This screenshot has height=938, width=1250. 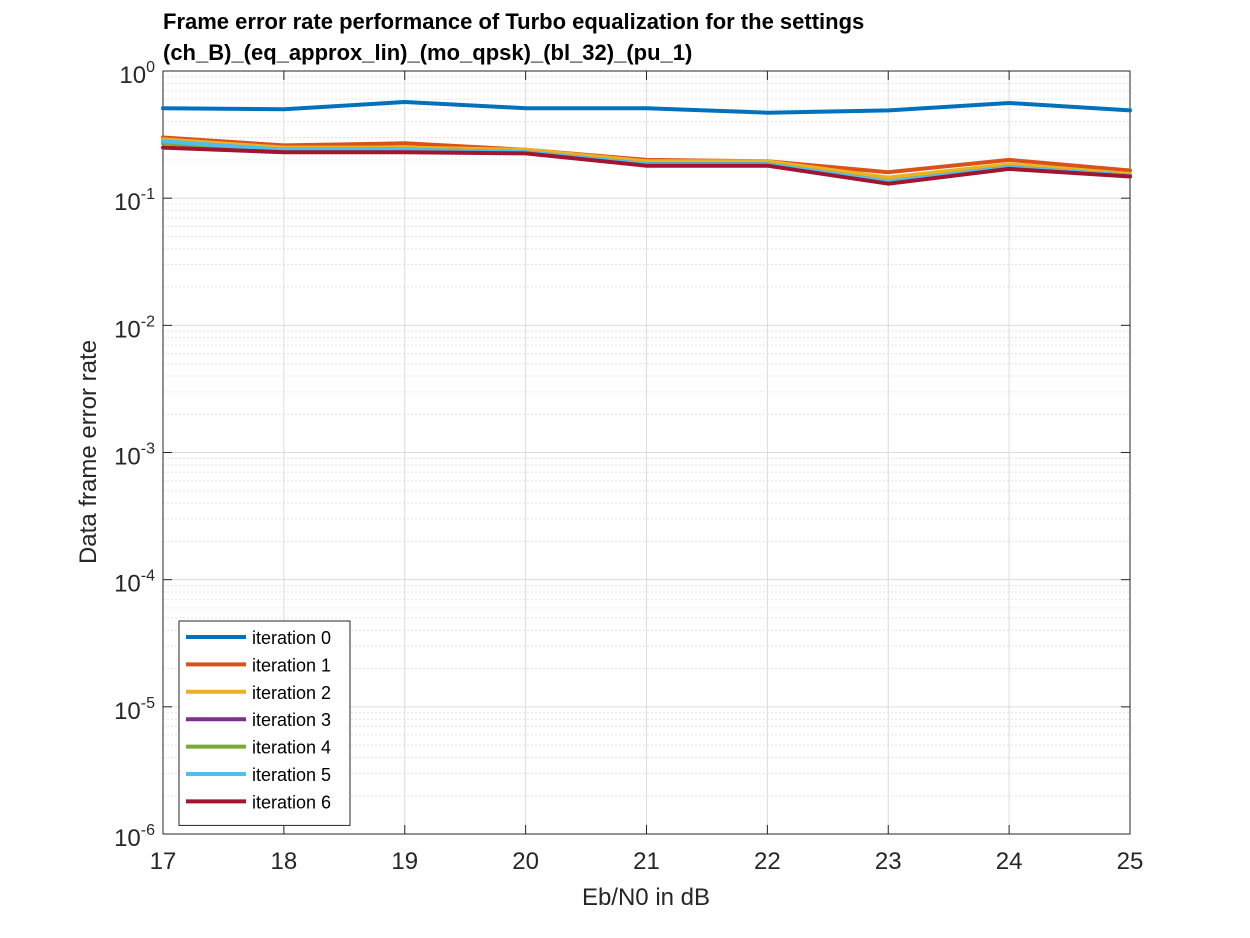 I want to click on y-tick-label-exponent: -2, so click(x=148, y=321).